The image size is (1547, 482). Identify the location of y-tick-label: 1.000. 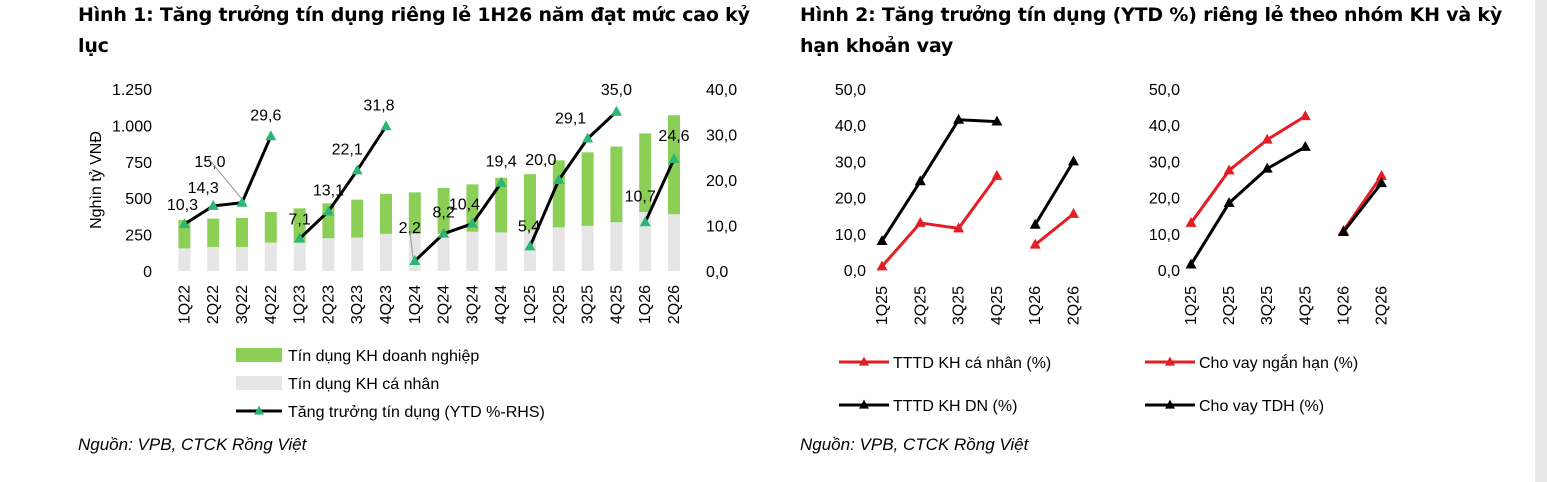
(132, 126).